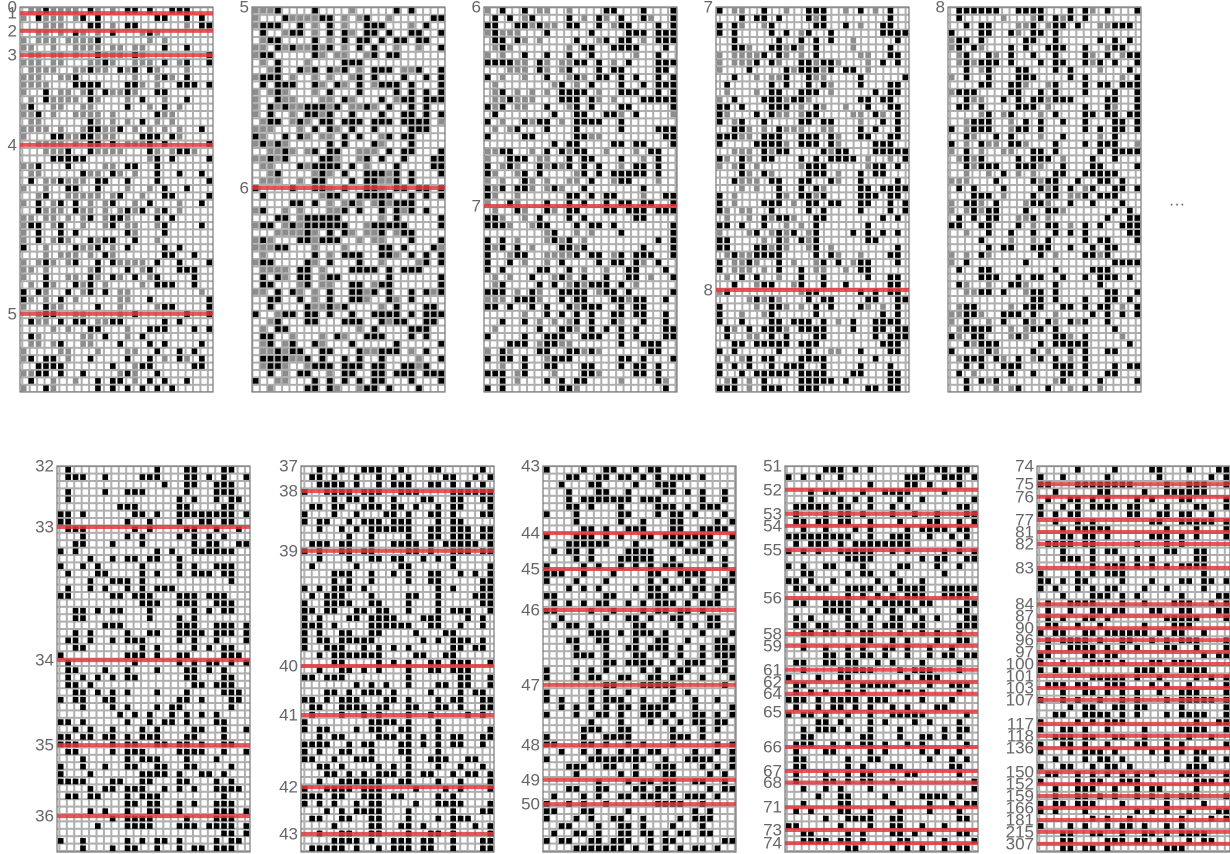 Image resolution: width=1230 pixels, height=854 pixels. What do you see at coordinates (12, 8) in the screenshot?
I see `row-label: 0` at bounding box center [12, 8].